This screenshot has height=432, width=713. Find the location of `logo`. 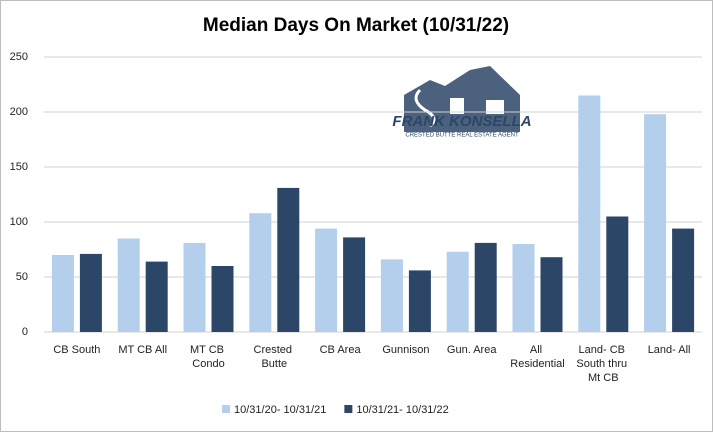

logo is located at coordinates (462, 99).